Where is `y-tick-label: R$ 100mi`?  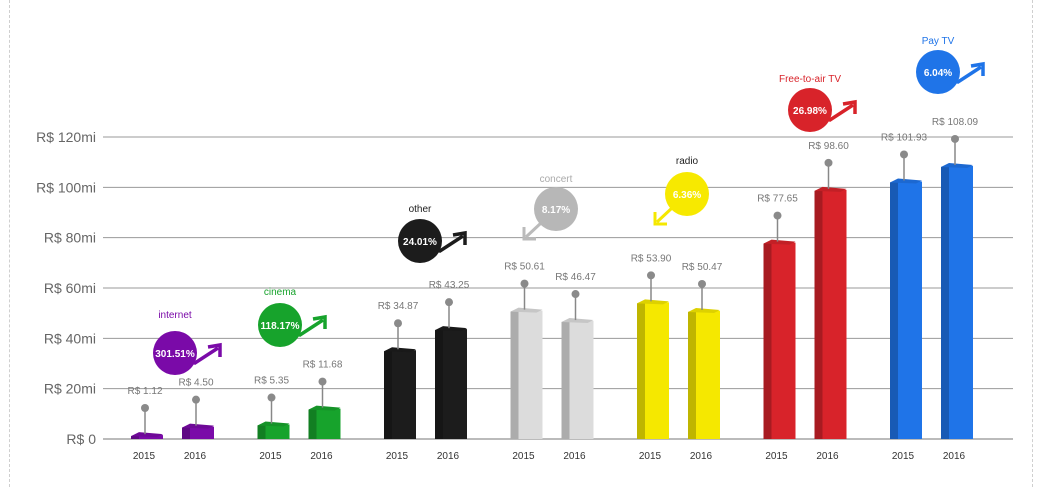 y-tick-label: R$ 100mi is located at coordinates (66, 187).